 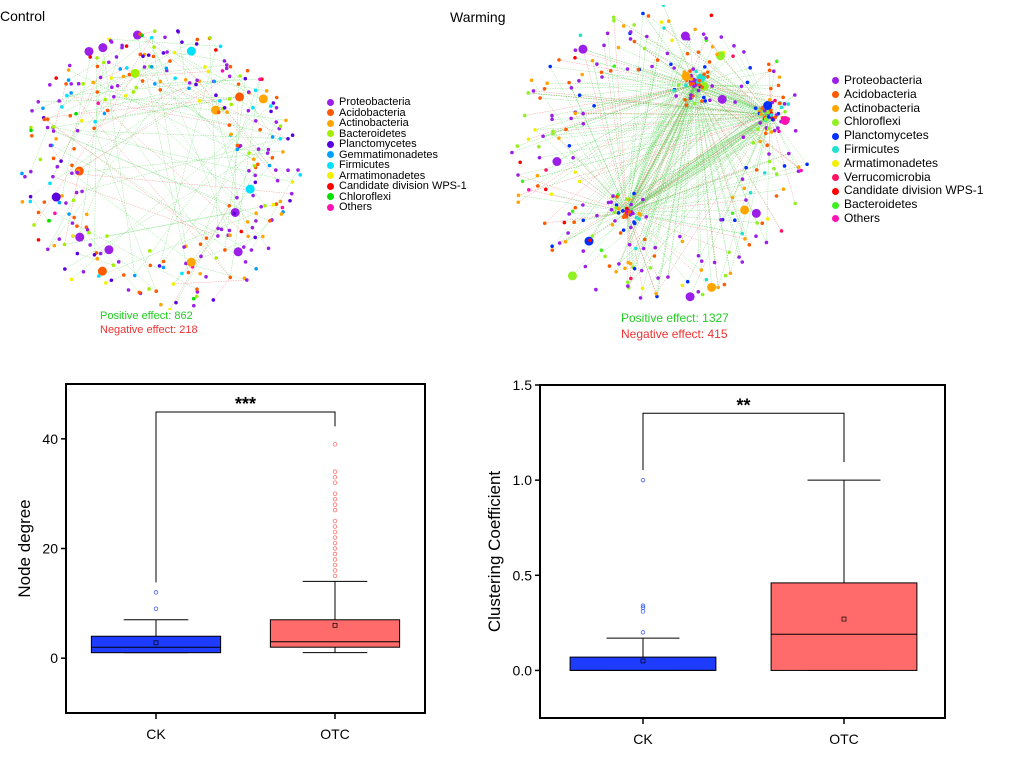 I want to click on legend-item: Chloroflexi, so click(x=397, y=197).